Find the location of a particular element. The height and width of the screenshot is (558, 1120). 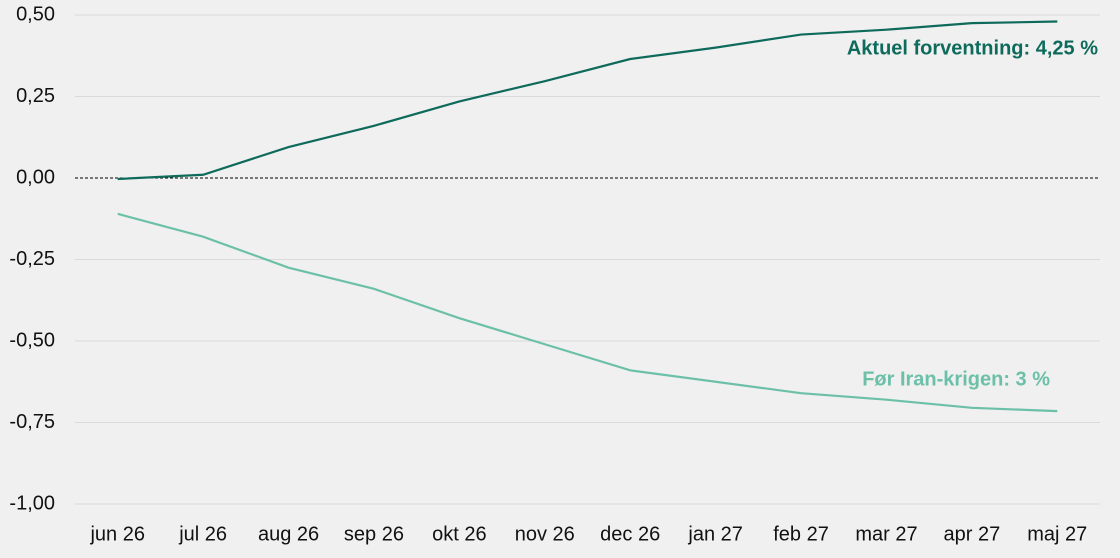

series-label: Før Iran-krigen: 3 % is located at coordinates (956, 379).